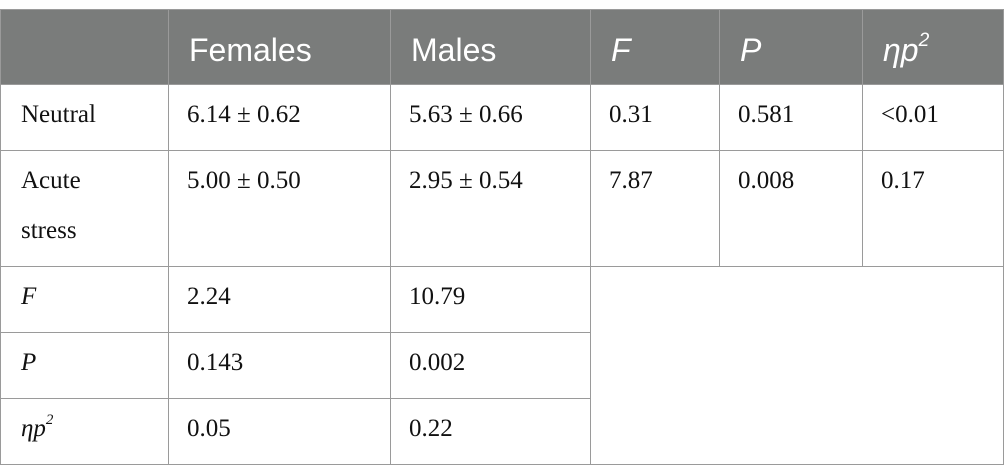 This screenshot has height=465, width=1005. Describe the element at coordinates (933, 47) in the screenshot. I see `header-eta-p-squared: ηp2` at that location.